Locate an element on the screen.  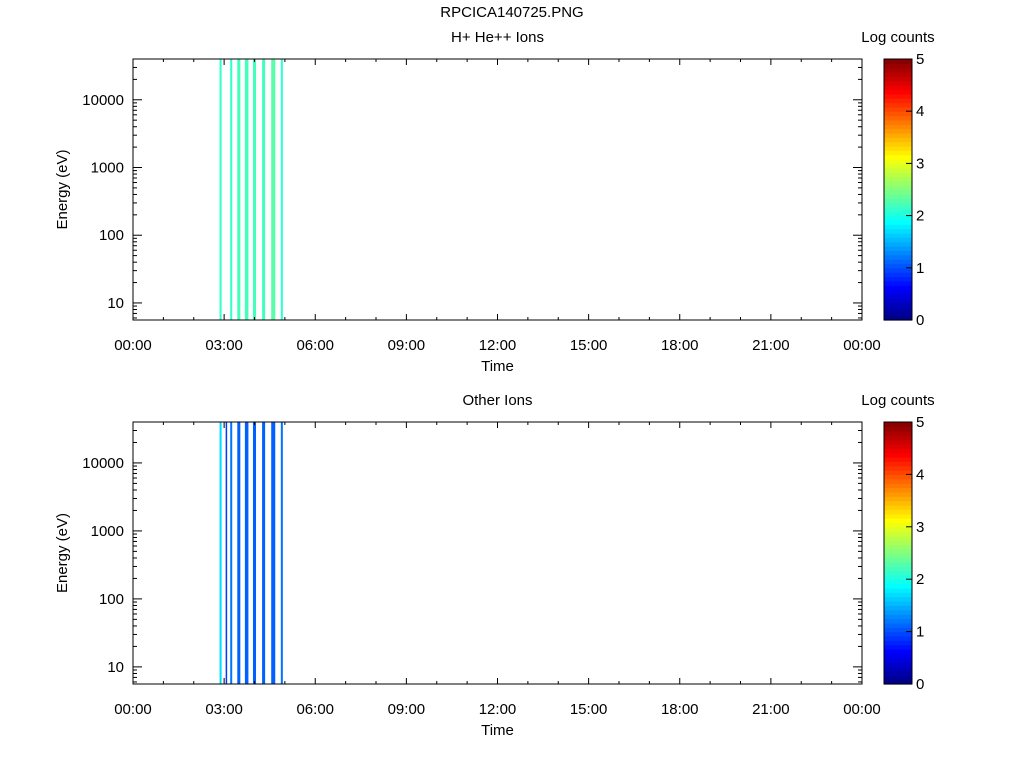
colorbar-label: Log counts is located at coordinates (897, 400).